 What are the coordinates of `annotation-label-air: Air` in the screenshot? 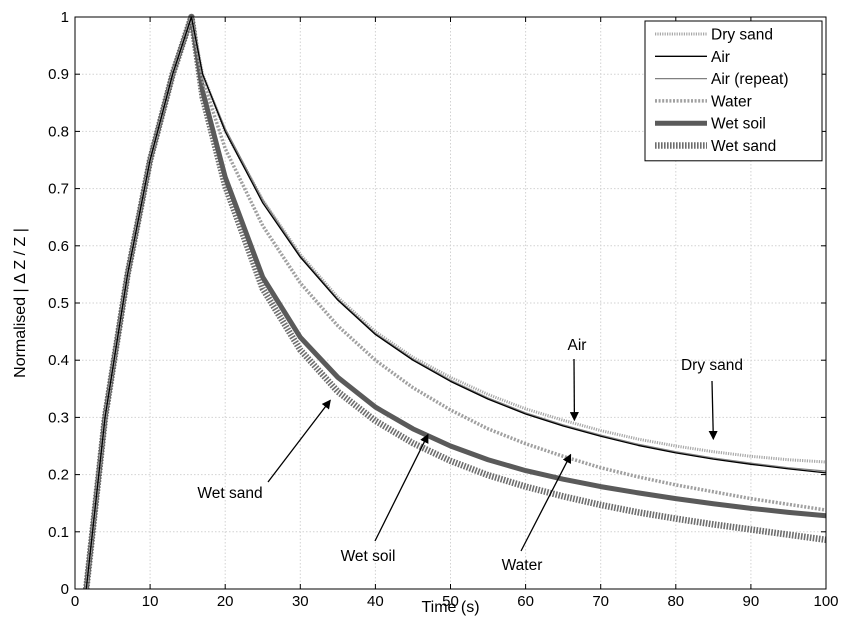 It's located at (577, 345).